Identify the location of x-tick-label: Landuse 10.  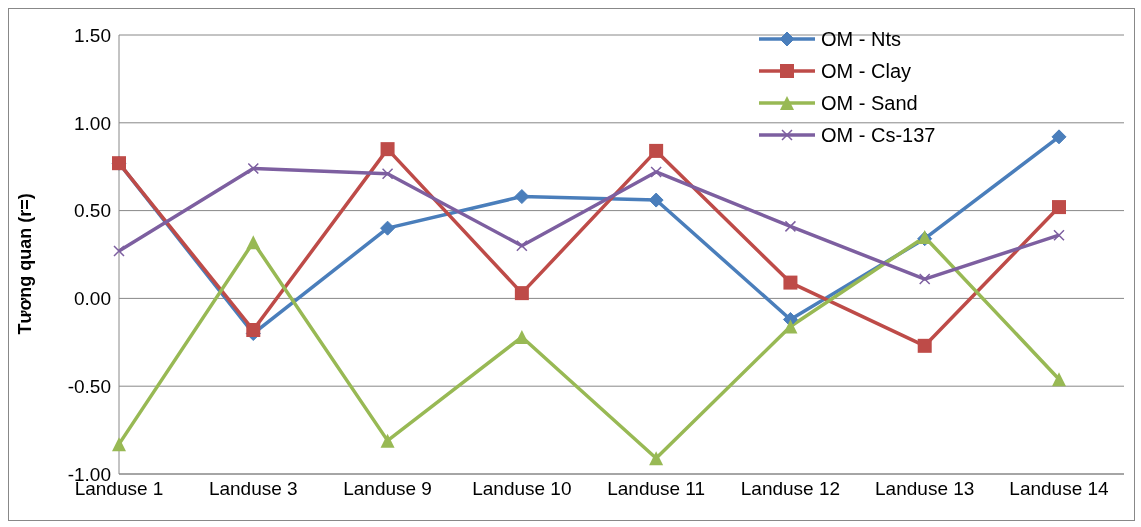
(522, 489).